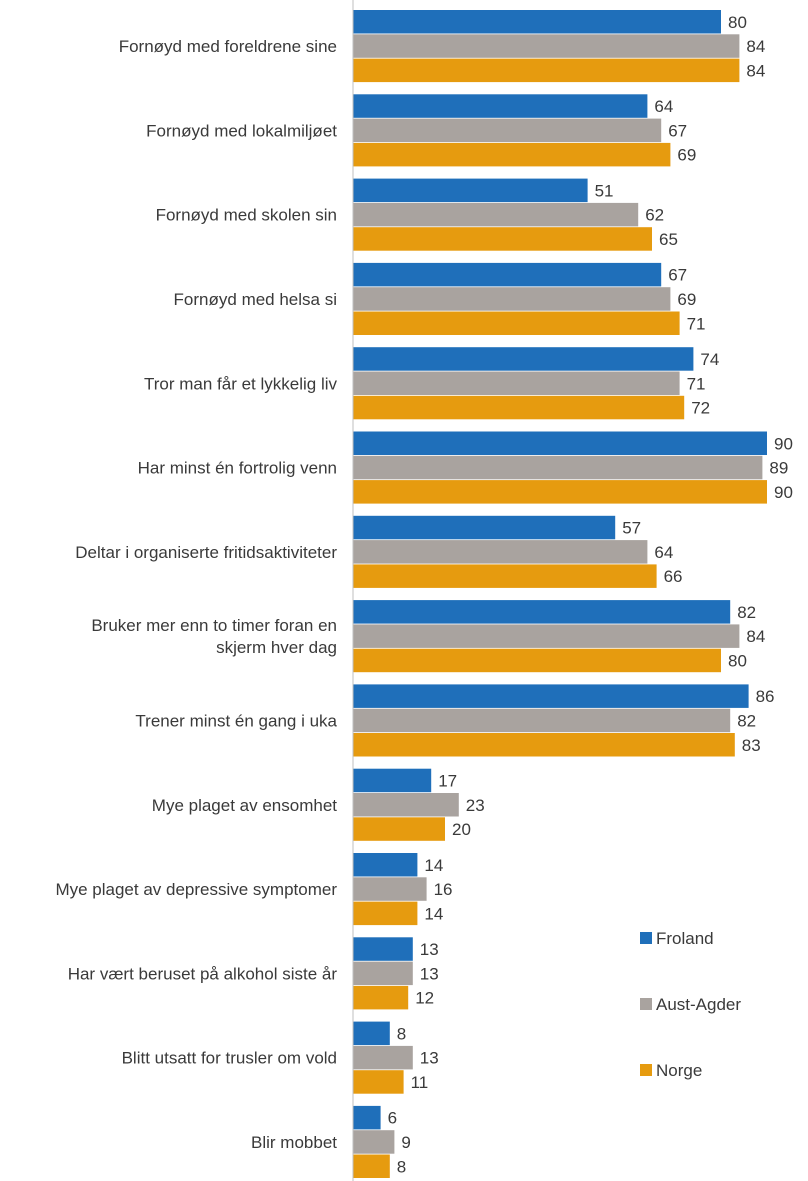  I want to click on bar-norge-mye-plaget-av-depressive-symptomer, so click(385, 913).